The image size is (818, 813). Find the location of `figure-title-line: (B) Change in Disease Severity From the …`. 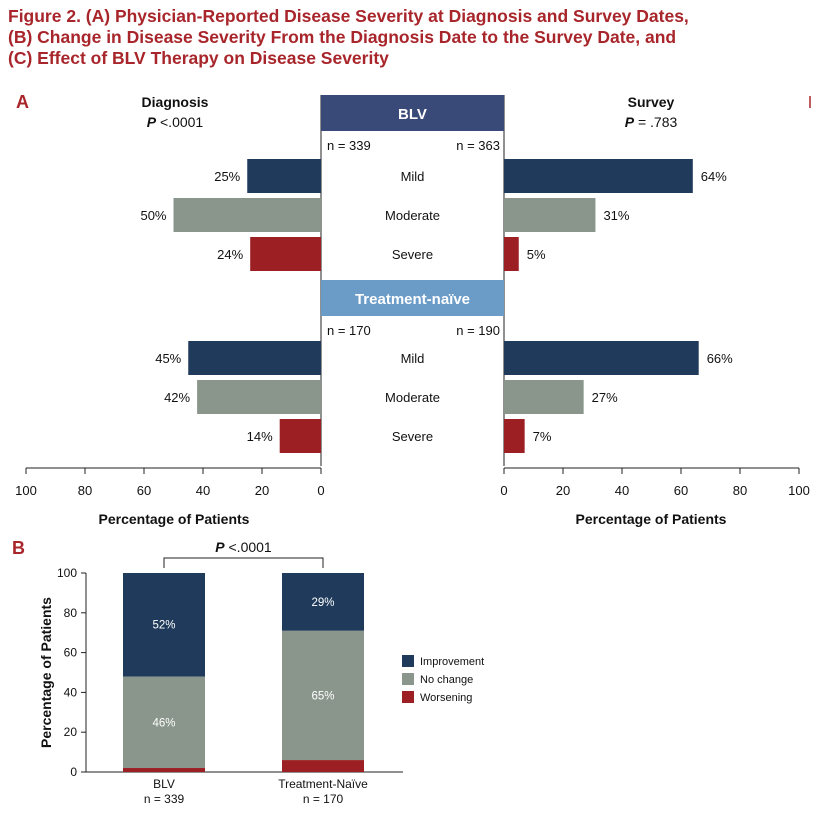

figure-title-line: (B) Change in Disease Severity From the … is located at coordinates (342, 37).